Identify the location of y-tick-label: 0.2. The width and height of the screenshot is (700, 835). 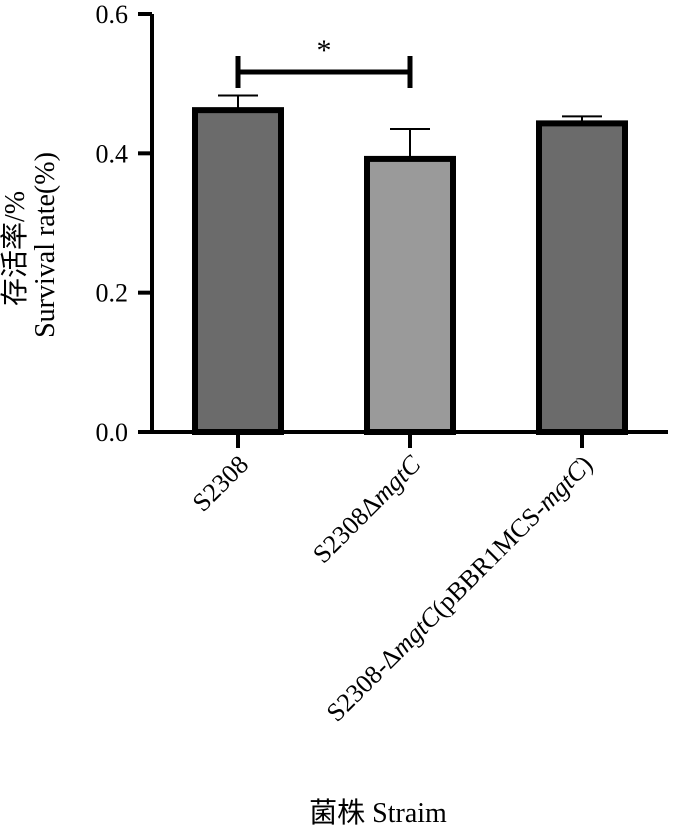
(112, 293).